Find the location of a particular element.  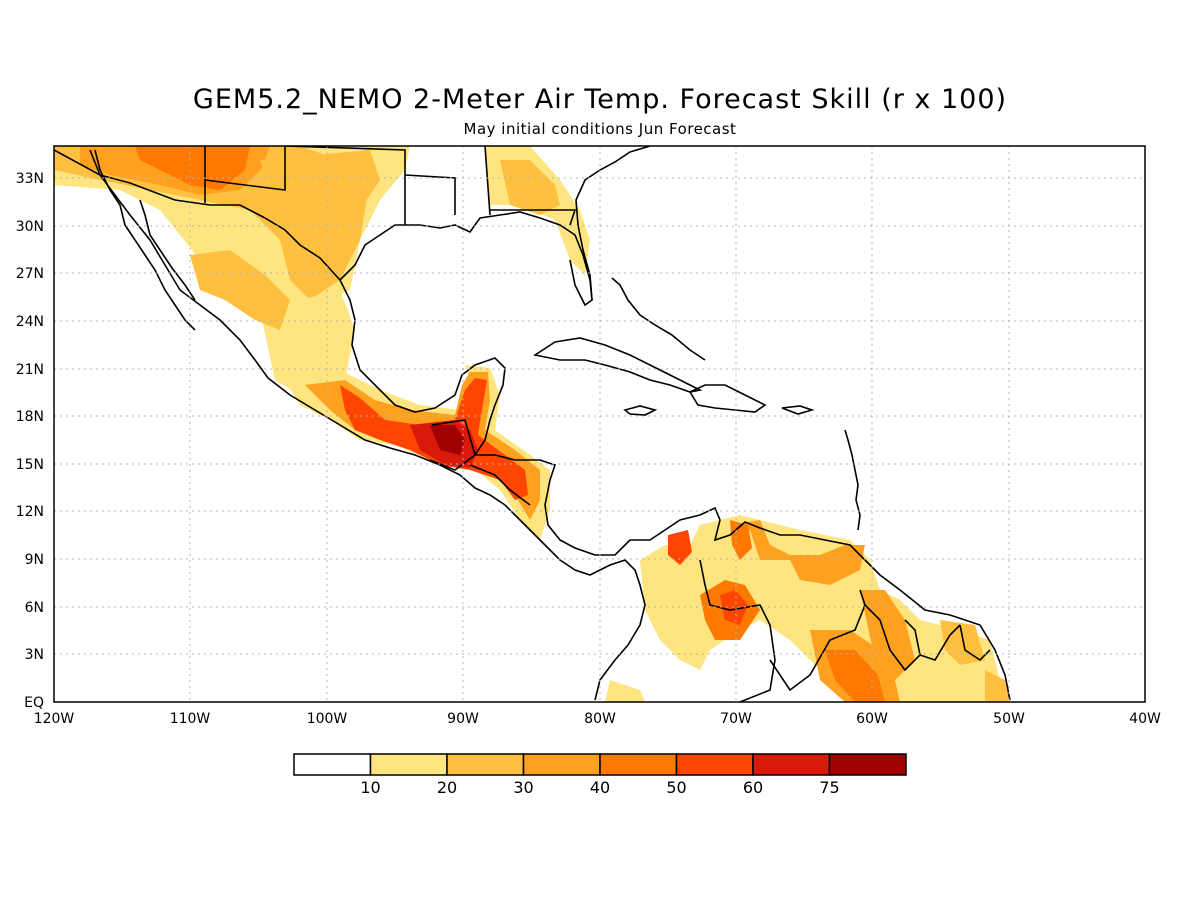

skill-region-amapa is located at coordinates (997, 686).